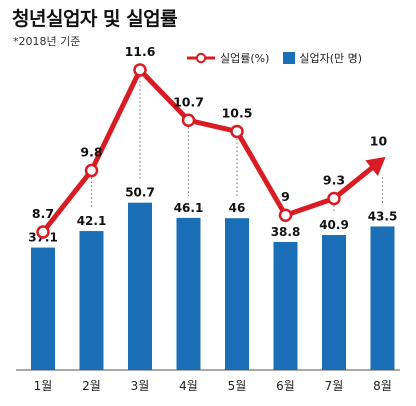  I want to click on x-tick-7: 7월, so click(334, 386).